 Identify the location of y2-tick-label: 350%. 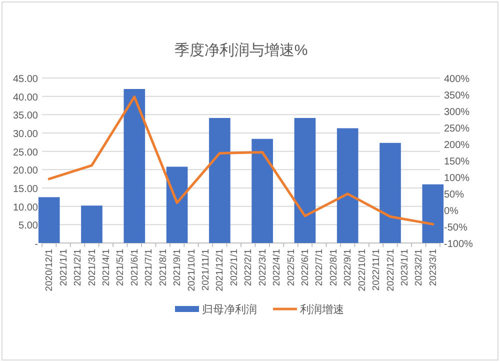
(457, 96).